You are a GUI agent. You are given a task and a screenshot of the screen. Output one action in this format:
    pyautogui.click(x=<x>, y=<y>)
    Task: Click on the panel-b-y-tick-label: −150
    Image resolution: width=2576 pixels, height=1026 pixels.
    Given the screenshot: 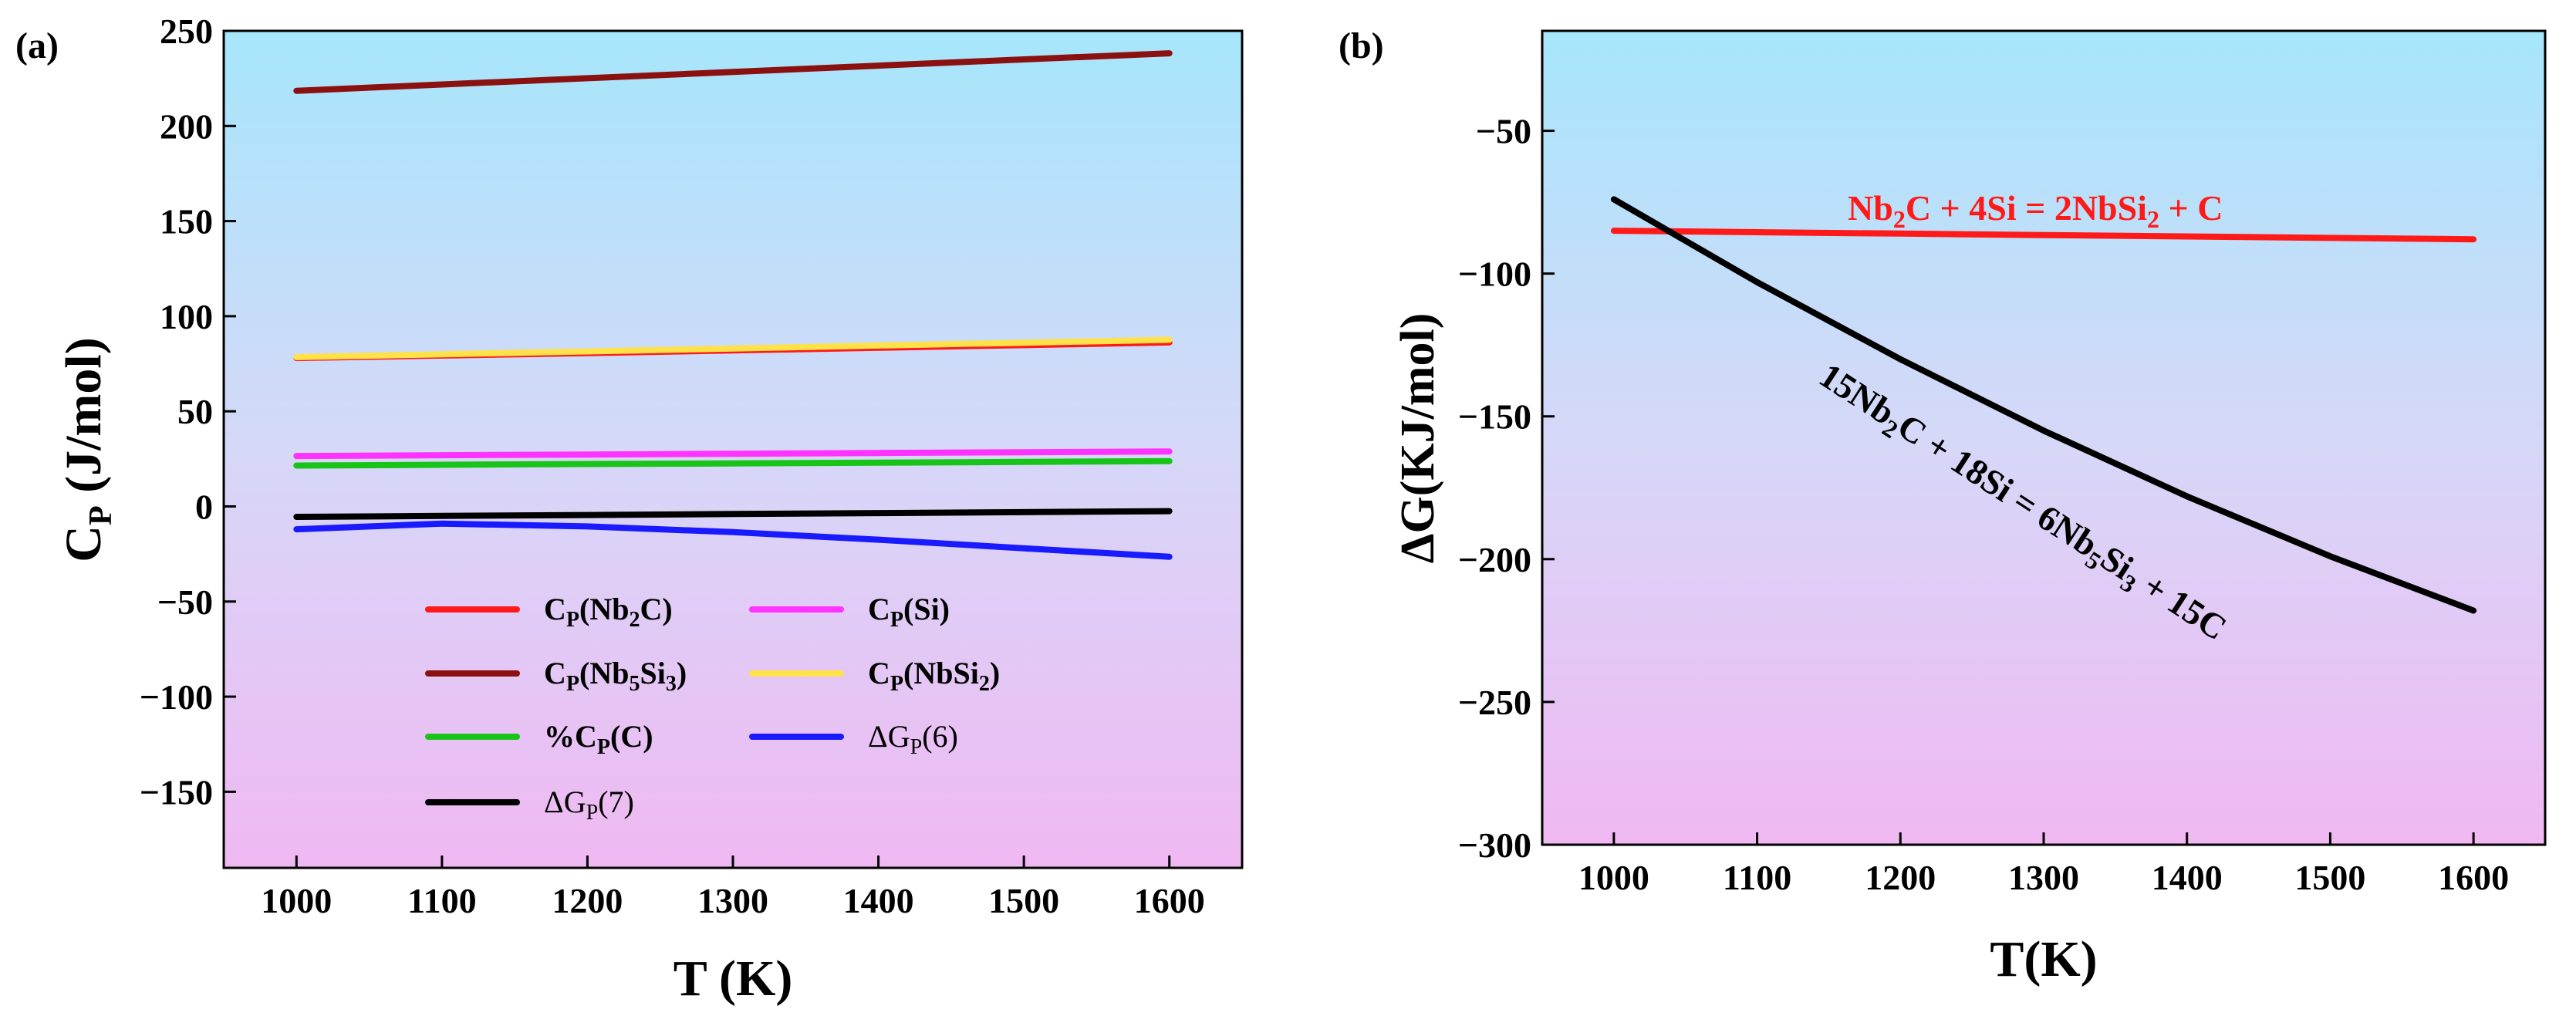 What is the action you would take?
    pyautogui.click(x=1494, y=417)
    